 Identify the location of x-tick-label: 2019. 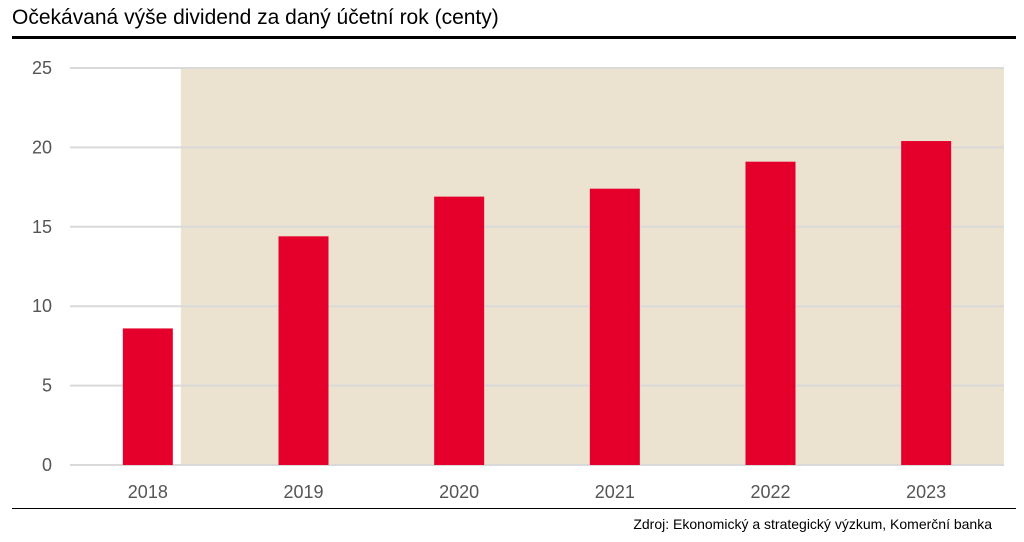
(303, 492).